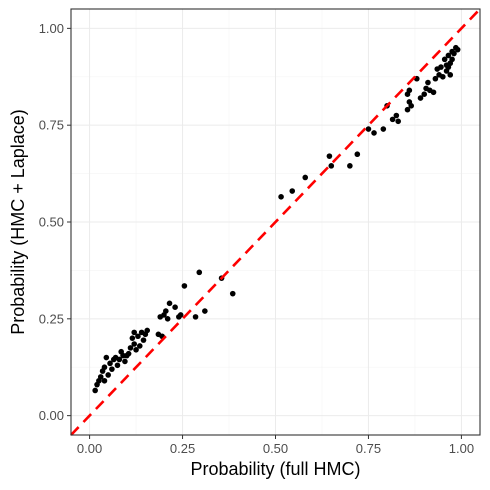  I want to click on y-tick-label: 0.00, so click(51, 415).